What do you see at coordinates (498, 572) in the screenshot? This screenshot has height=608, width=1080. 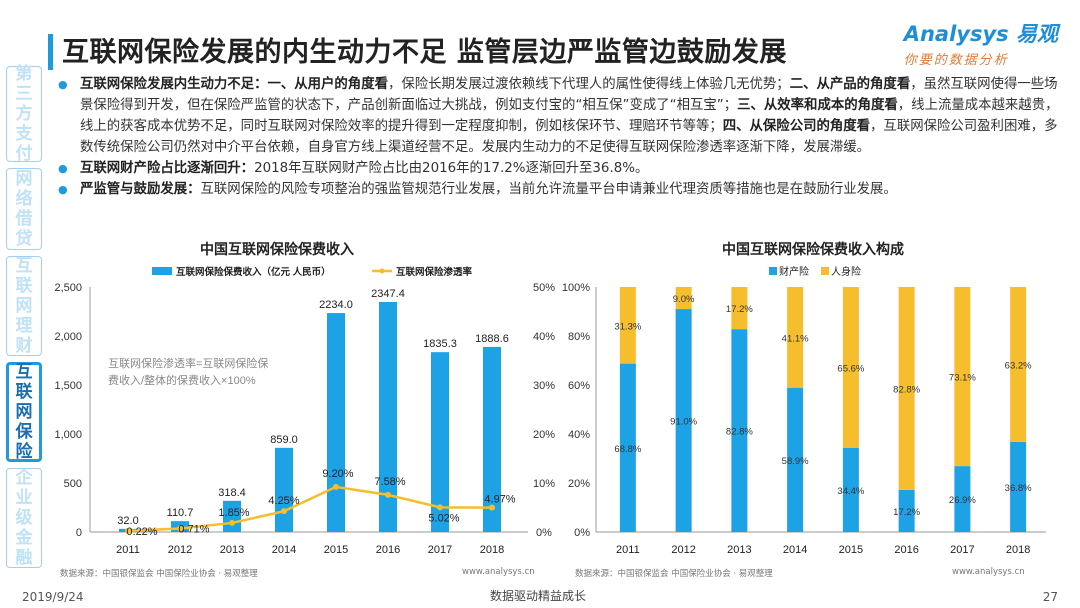 I see `chart1-site: www.analysys.cn` at bounding box center [498, 572].